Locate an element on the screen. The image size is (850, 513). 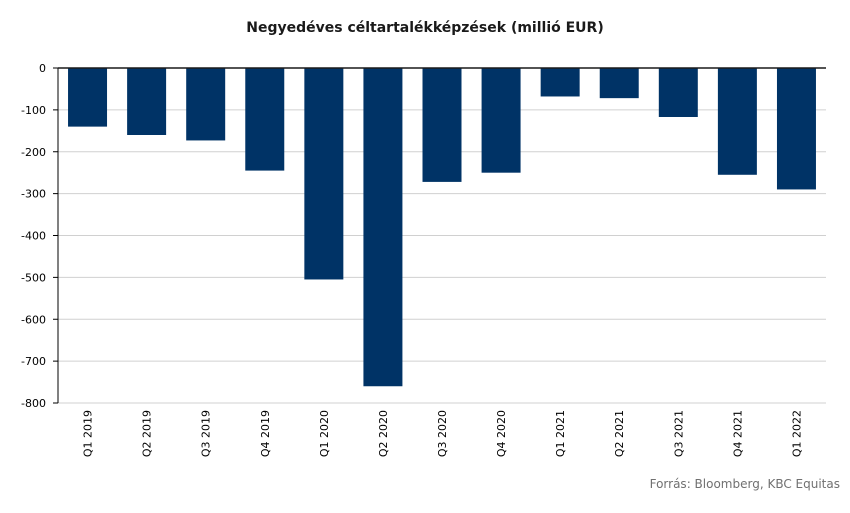
x-tick-label: Q2 2020 is located at coordinates (383, 433).